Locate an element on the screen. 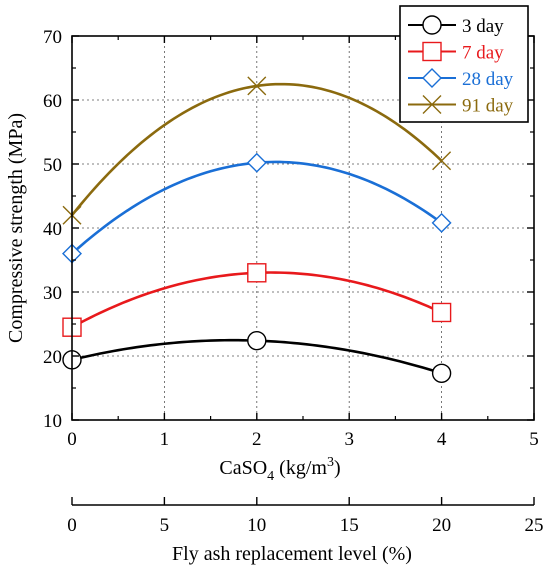 The image size is (550, 568). secondary-x-tick-label: 15 is located at coordinates (349, 525).